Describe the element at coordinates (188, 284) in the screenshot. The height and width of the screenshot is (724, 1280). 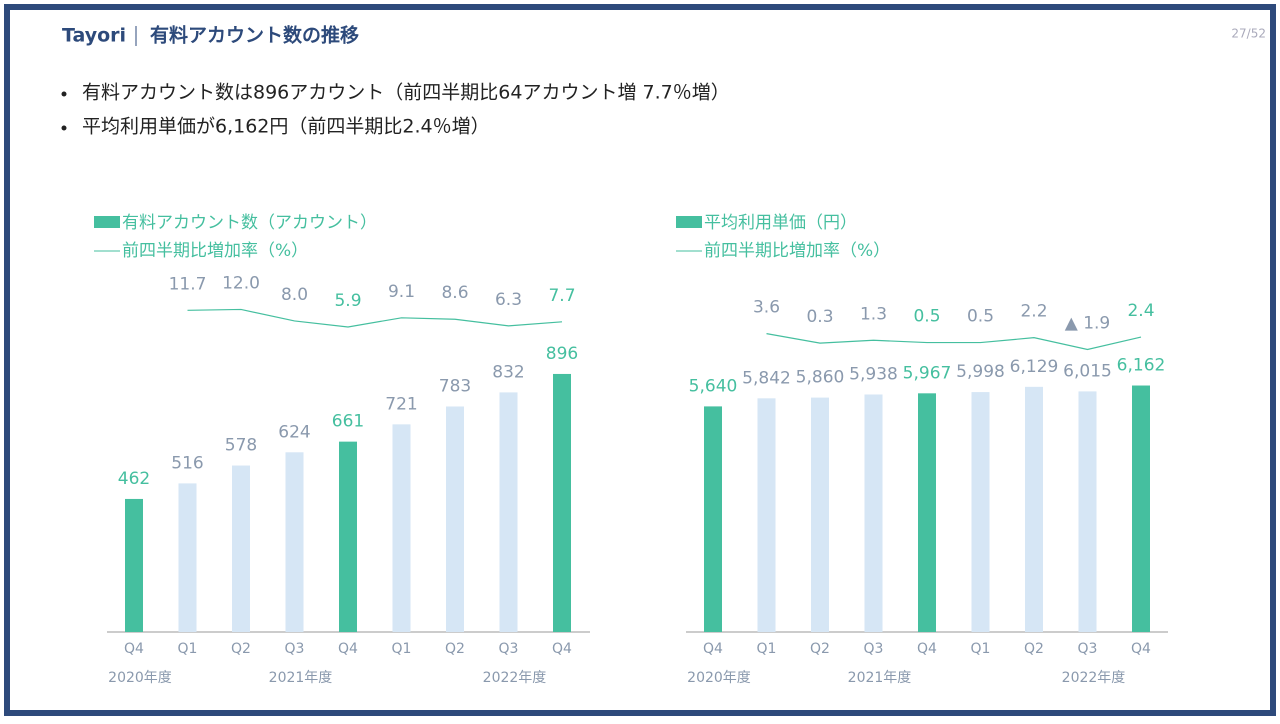
I see `line-label: 11.7` at that location.